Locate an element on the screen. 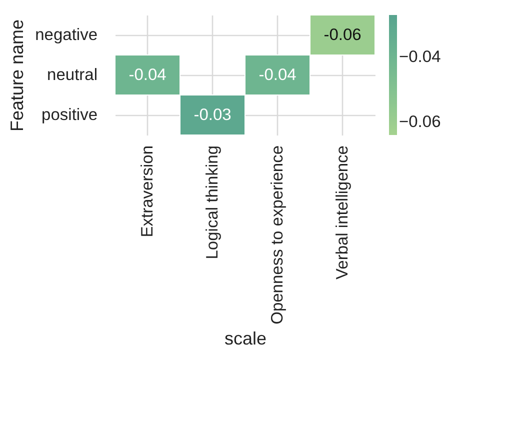 The height and width of the screenshot is (443, 519). y-tick-label: positive is located at coordinates (70, 115).